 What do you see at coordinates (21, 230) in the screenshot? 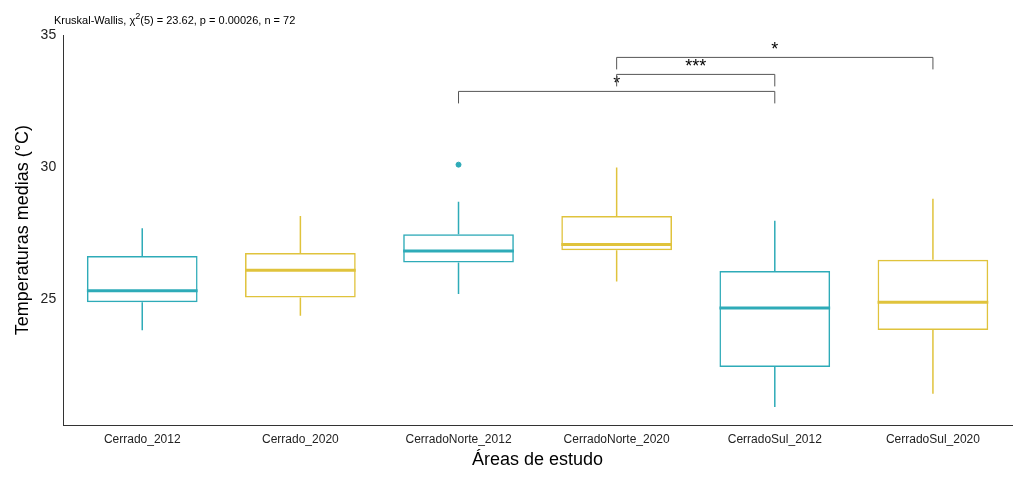
I see `y-axis-title: Temperaturas medias (°C)` at bounding box center [21, 230].